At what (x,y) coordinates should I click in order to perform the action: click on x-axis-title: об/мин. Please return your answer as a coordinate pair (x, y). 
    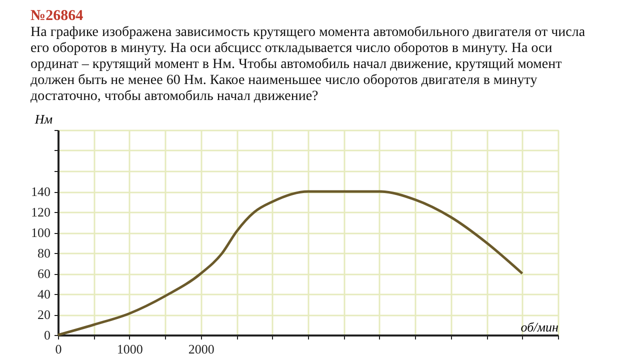
    Looking at the image, I should click on (539, 327).